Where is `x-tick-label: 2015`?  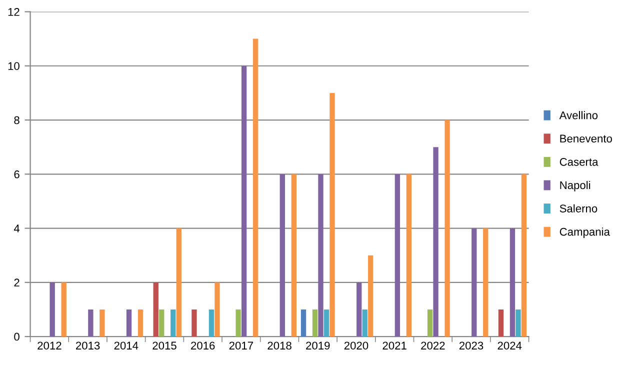
x-tick-label: 2015 is located at coordinates (164, 346).